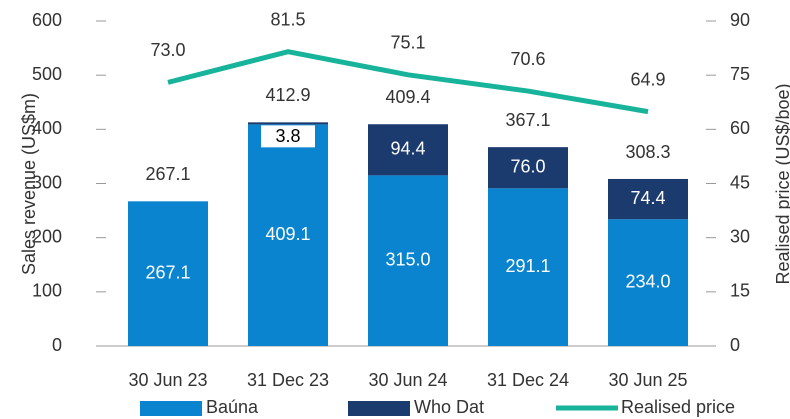 The height and width of the screenshot is (419, 790). Describe the element at coordinates (29, 184) in the screenshot. I see `y-axis-label: Sales revenue (US$m)` at that location.